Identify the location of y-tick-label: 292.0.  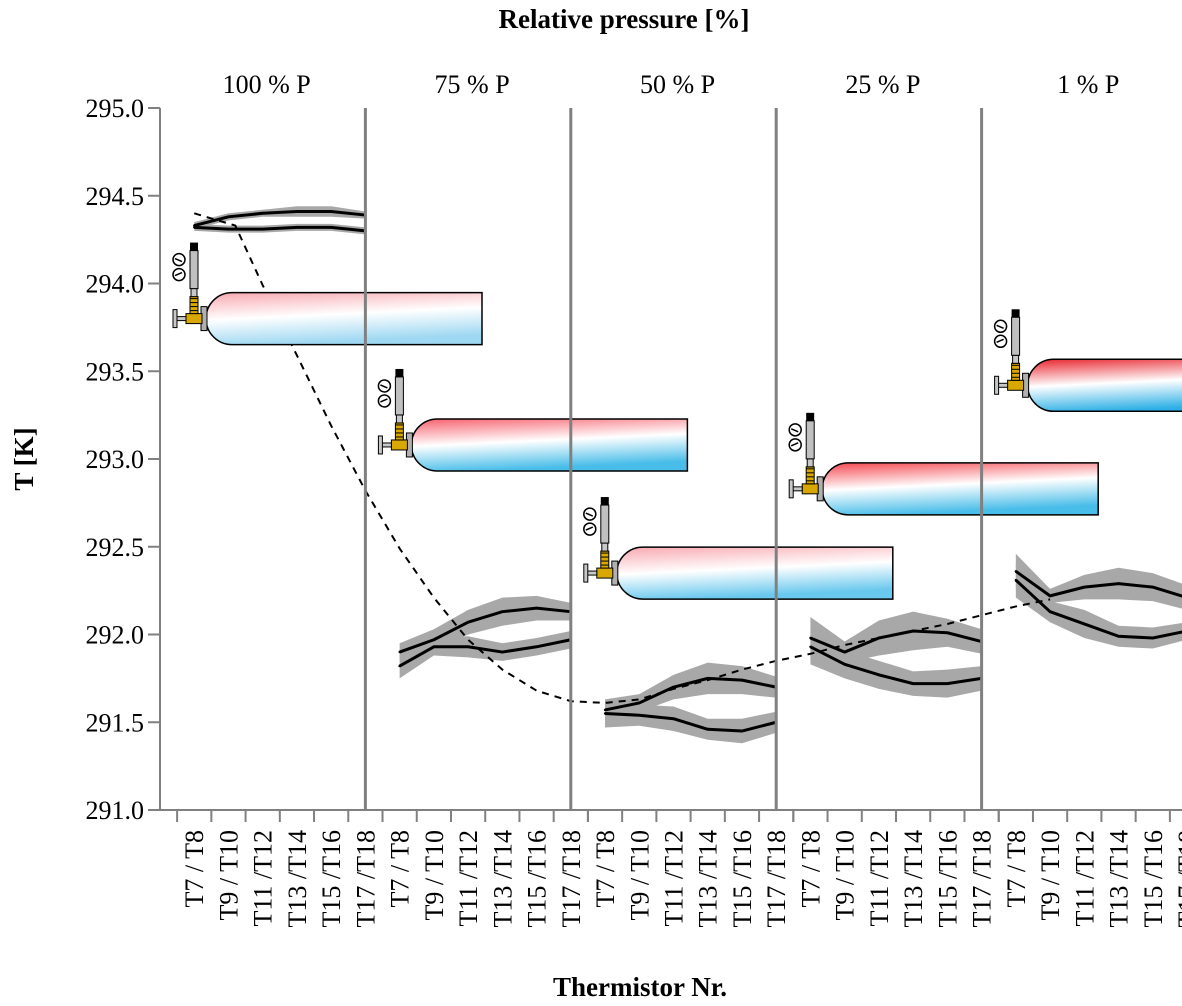
(115, 635).